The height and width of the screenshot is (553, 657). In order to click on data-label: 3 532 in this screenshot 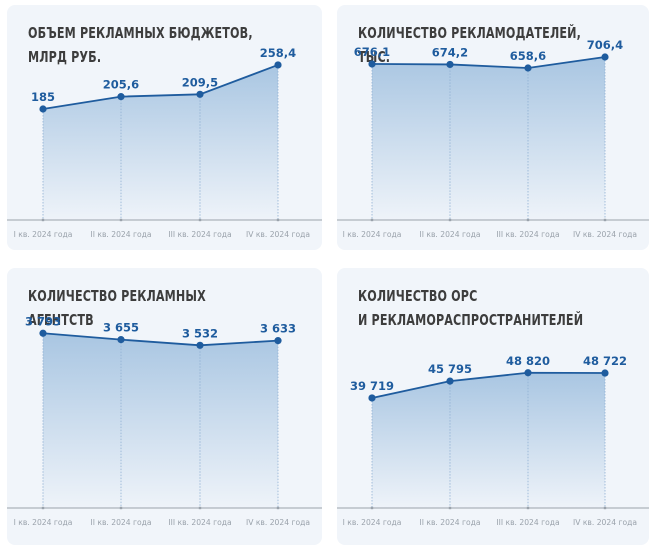, I will do `click(200, 333)`.